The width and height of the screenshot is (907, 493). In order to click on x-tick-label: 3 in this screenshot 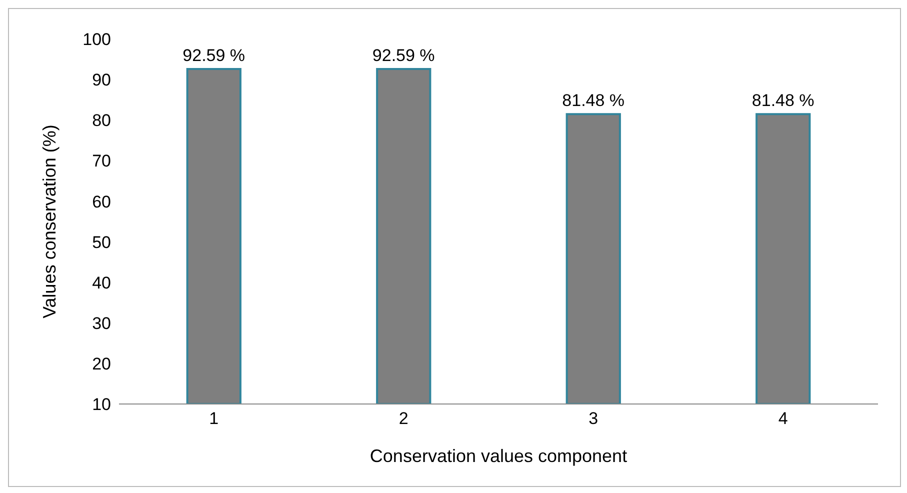, I will do `click(593, 418)`.